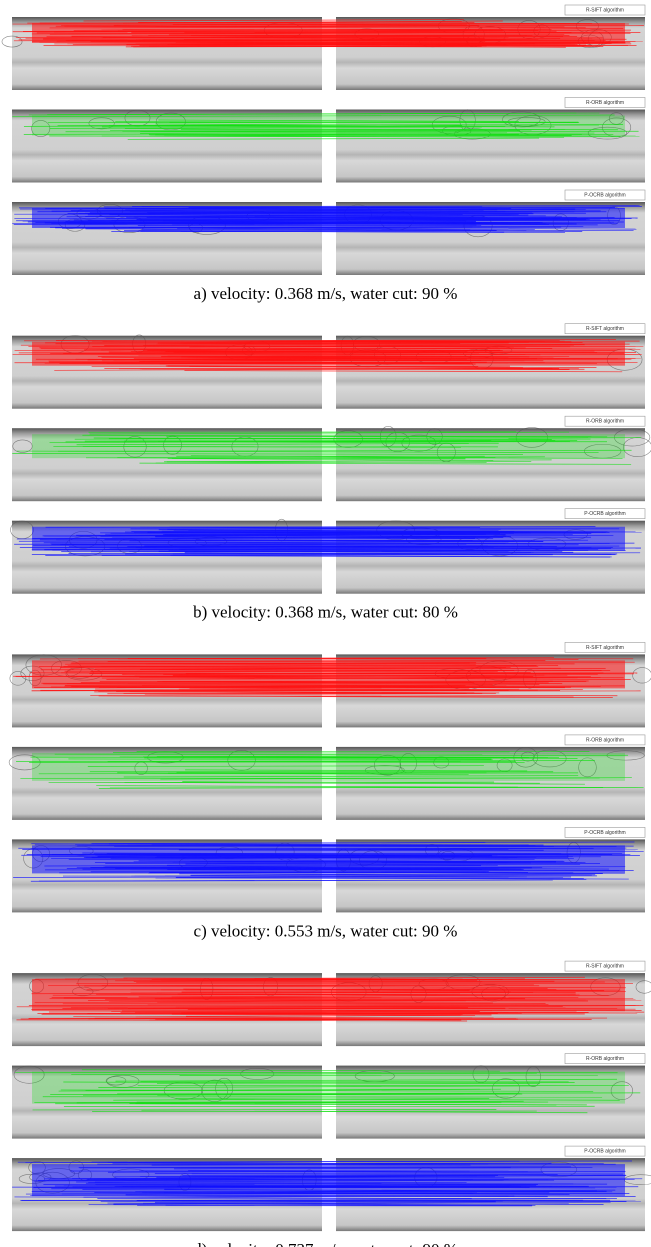  What do you see at coordinates (325, 1243) in the screenshot?
I see `caption: d) velocity: 0.737 m/s, water cut: 90 %` at bounding box center [325, 1243].